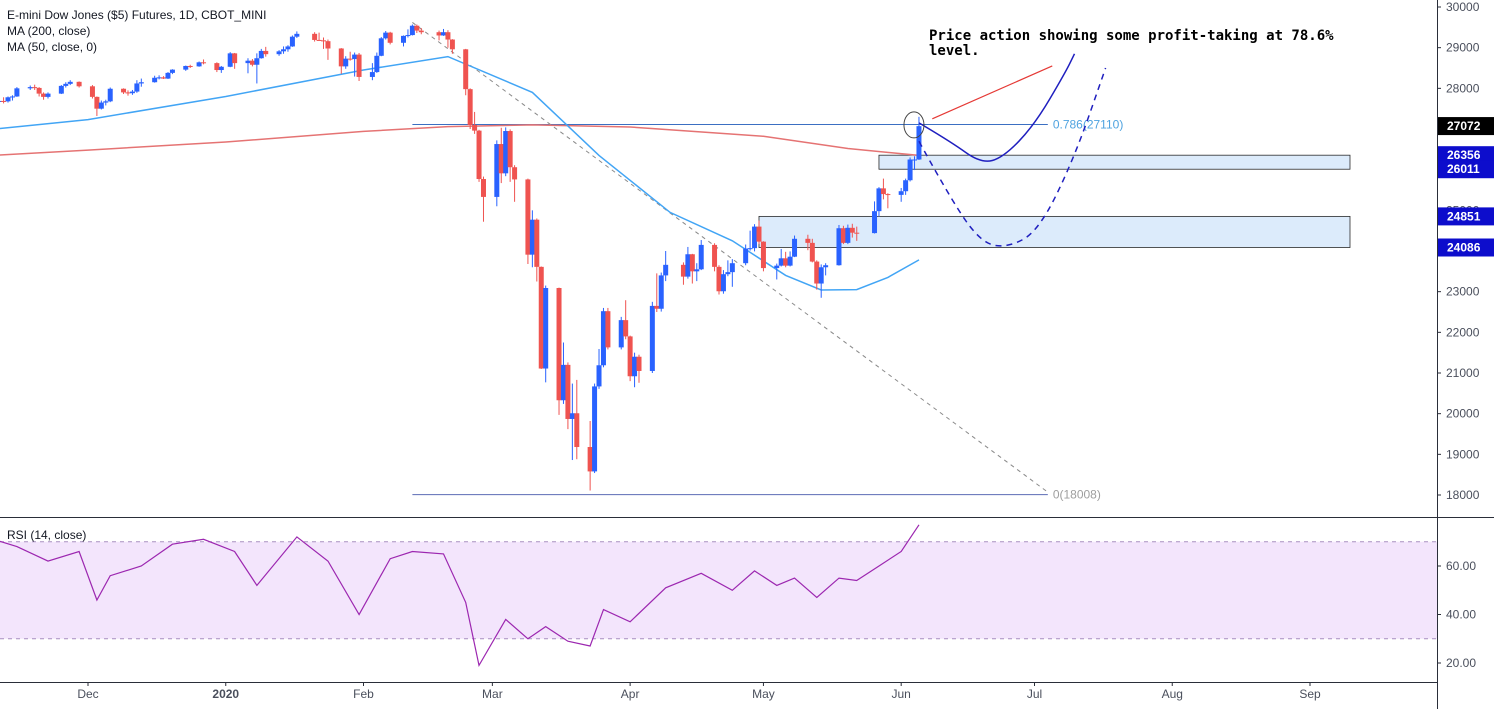 Image resolution: width=1494 pixels, height=709 pixels. I want to click on price-tick-label: 18000, so click(1463, 495).